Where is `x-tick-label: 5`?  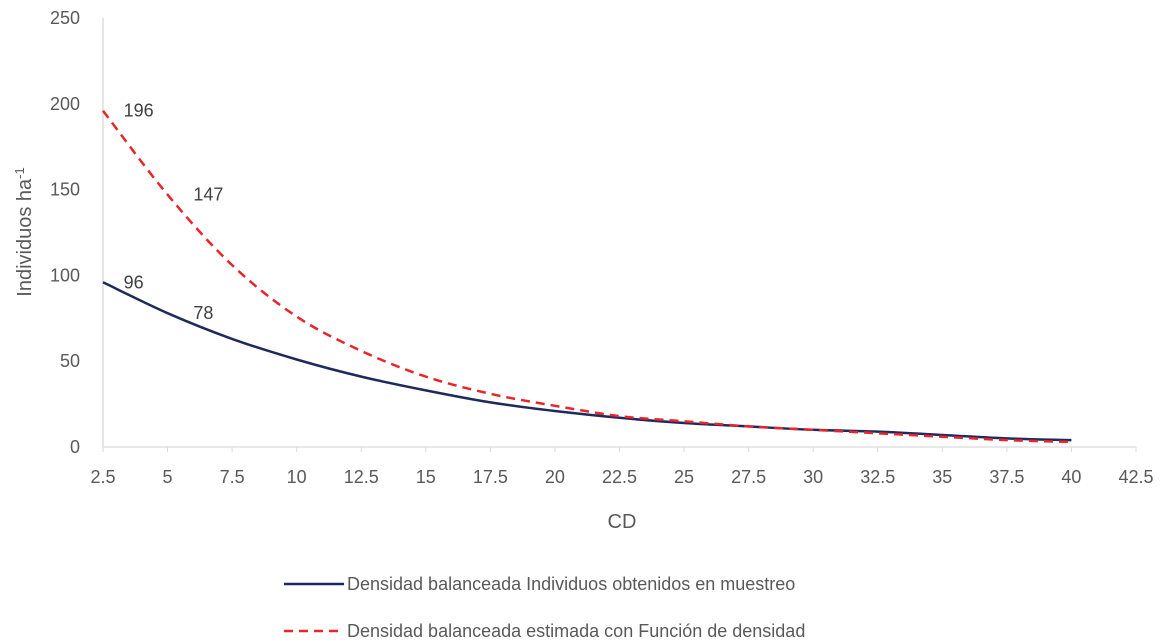
x-tick-label: 5 is located at coordinates (168, 477).